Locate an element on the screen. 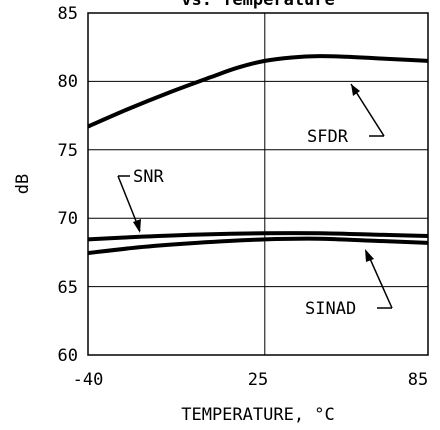  y-tick-label-80: 80 is located at coordinates (68, 82).